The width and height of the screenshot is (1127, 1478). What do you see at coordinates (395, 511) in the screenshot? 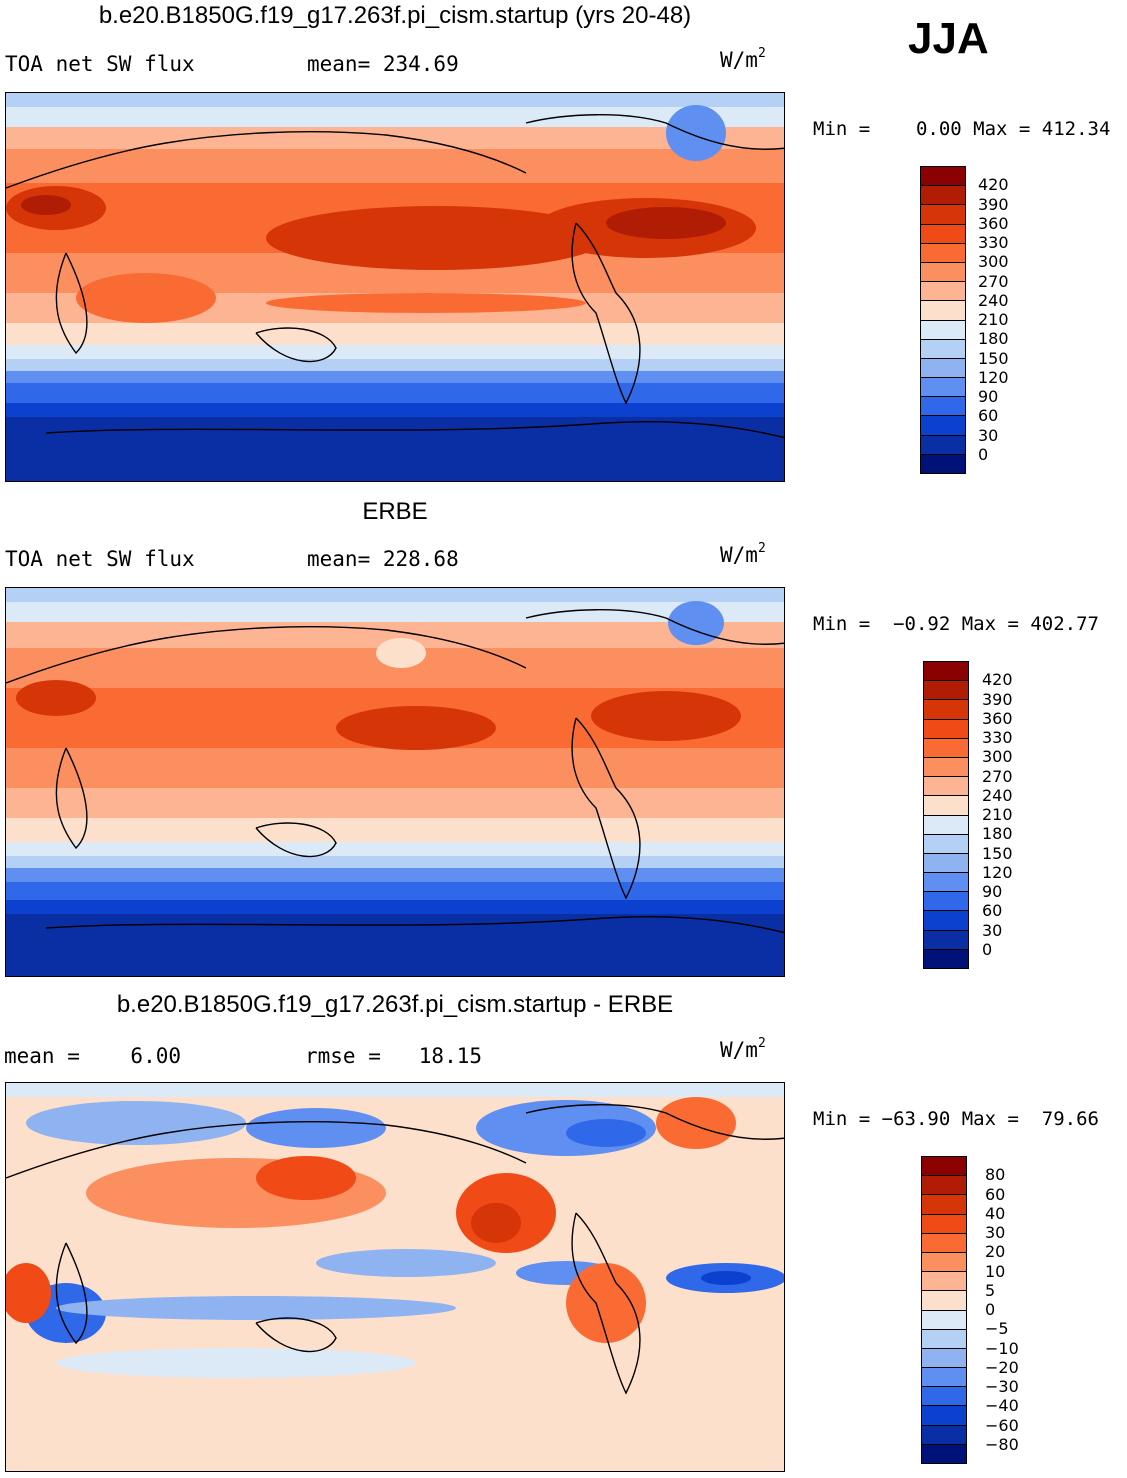
I see `panel-obs-title: ERBE` at bounding box center [395, 511].